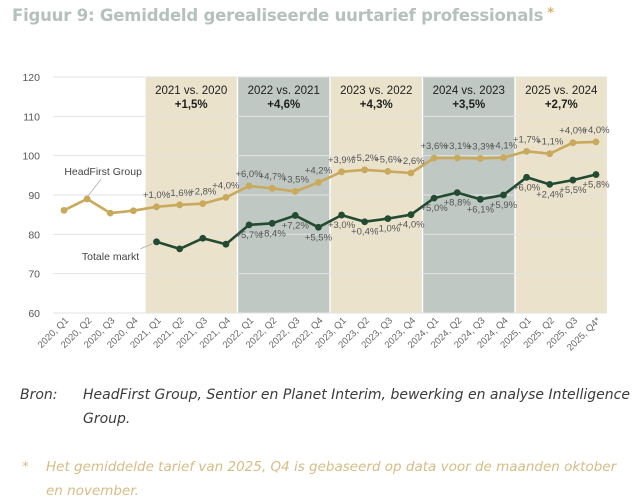 This screenshot has height=504, width=640. What do you see at coordinates (103, 172) in the screenshot?
I see `annotation-headfirst: HeadFirst Group` at bounding box center [103, 172].